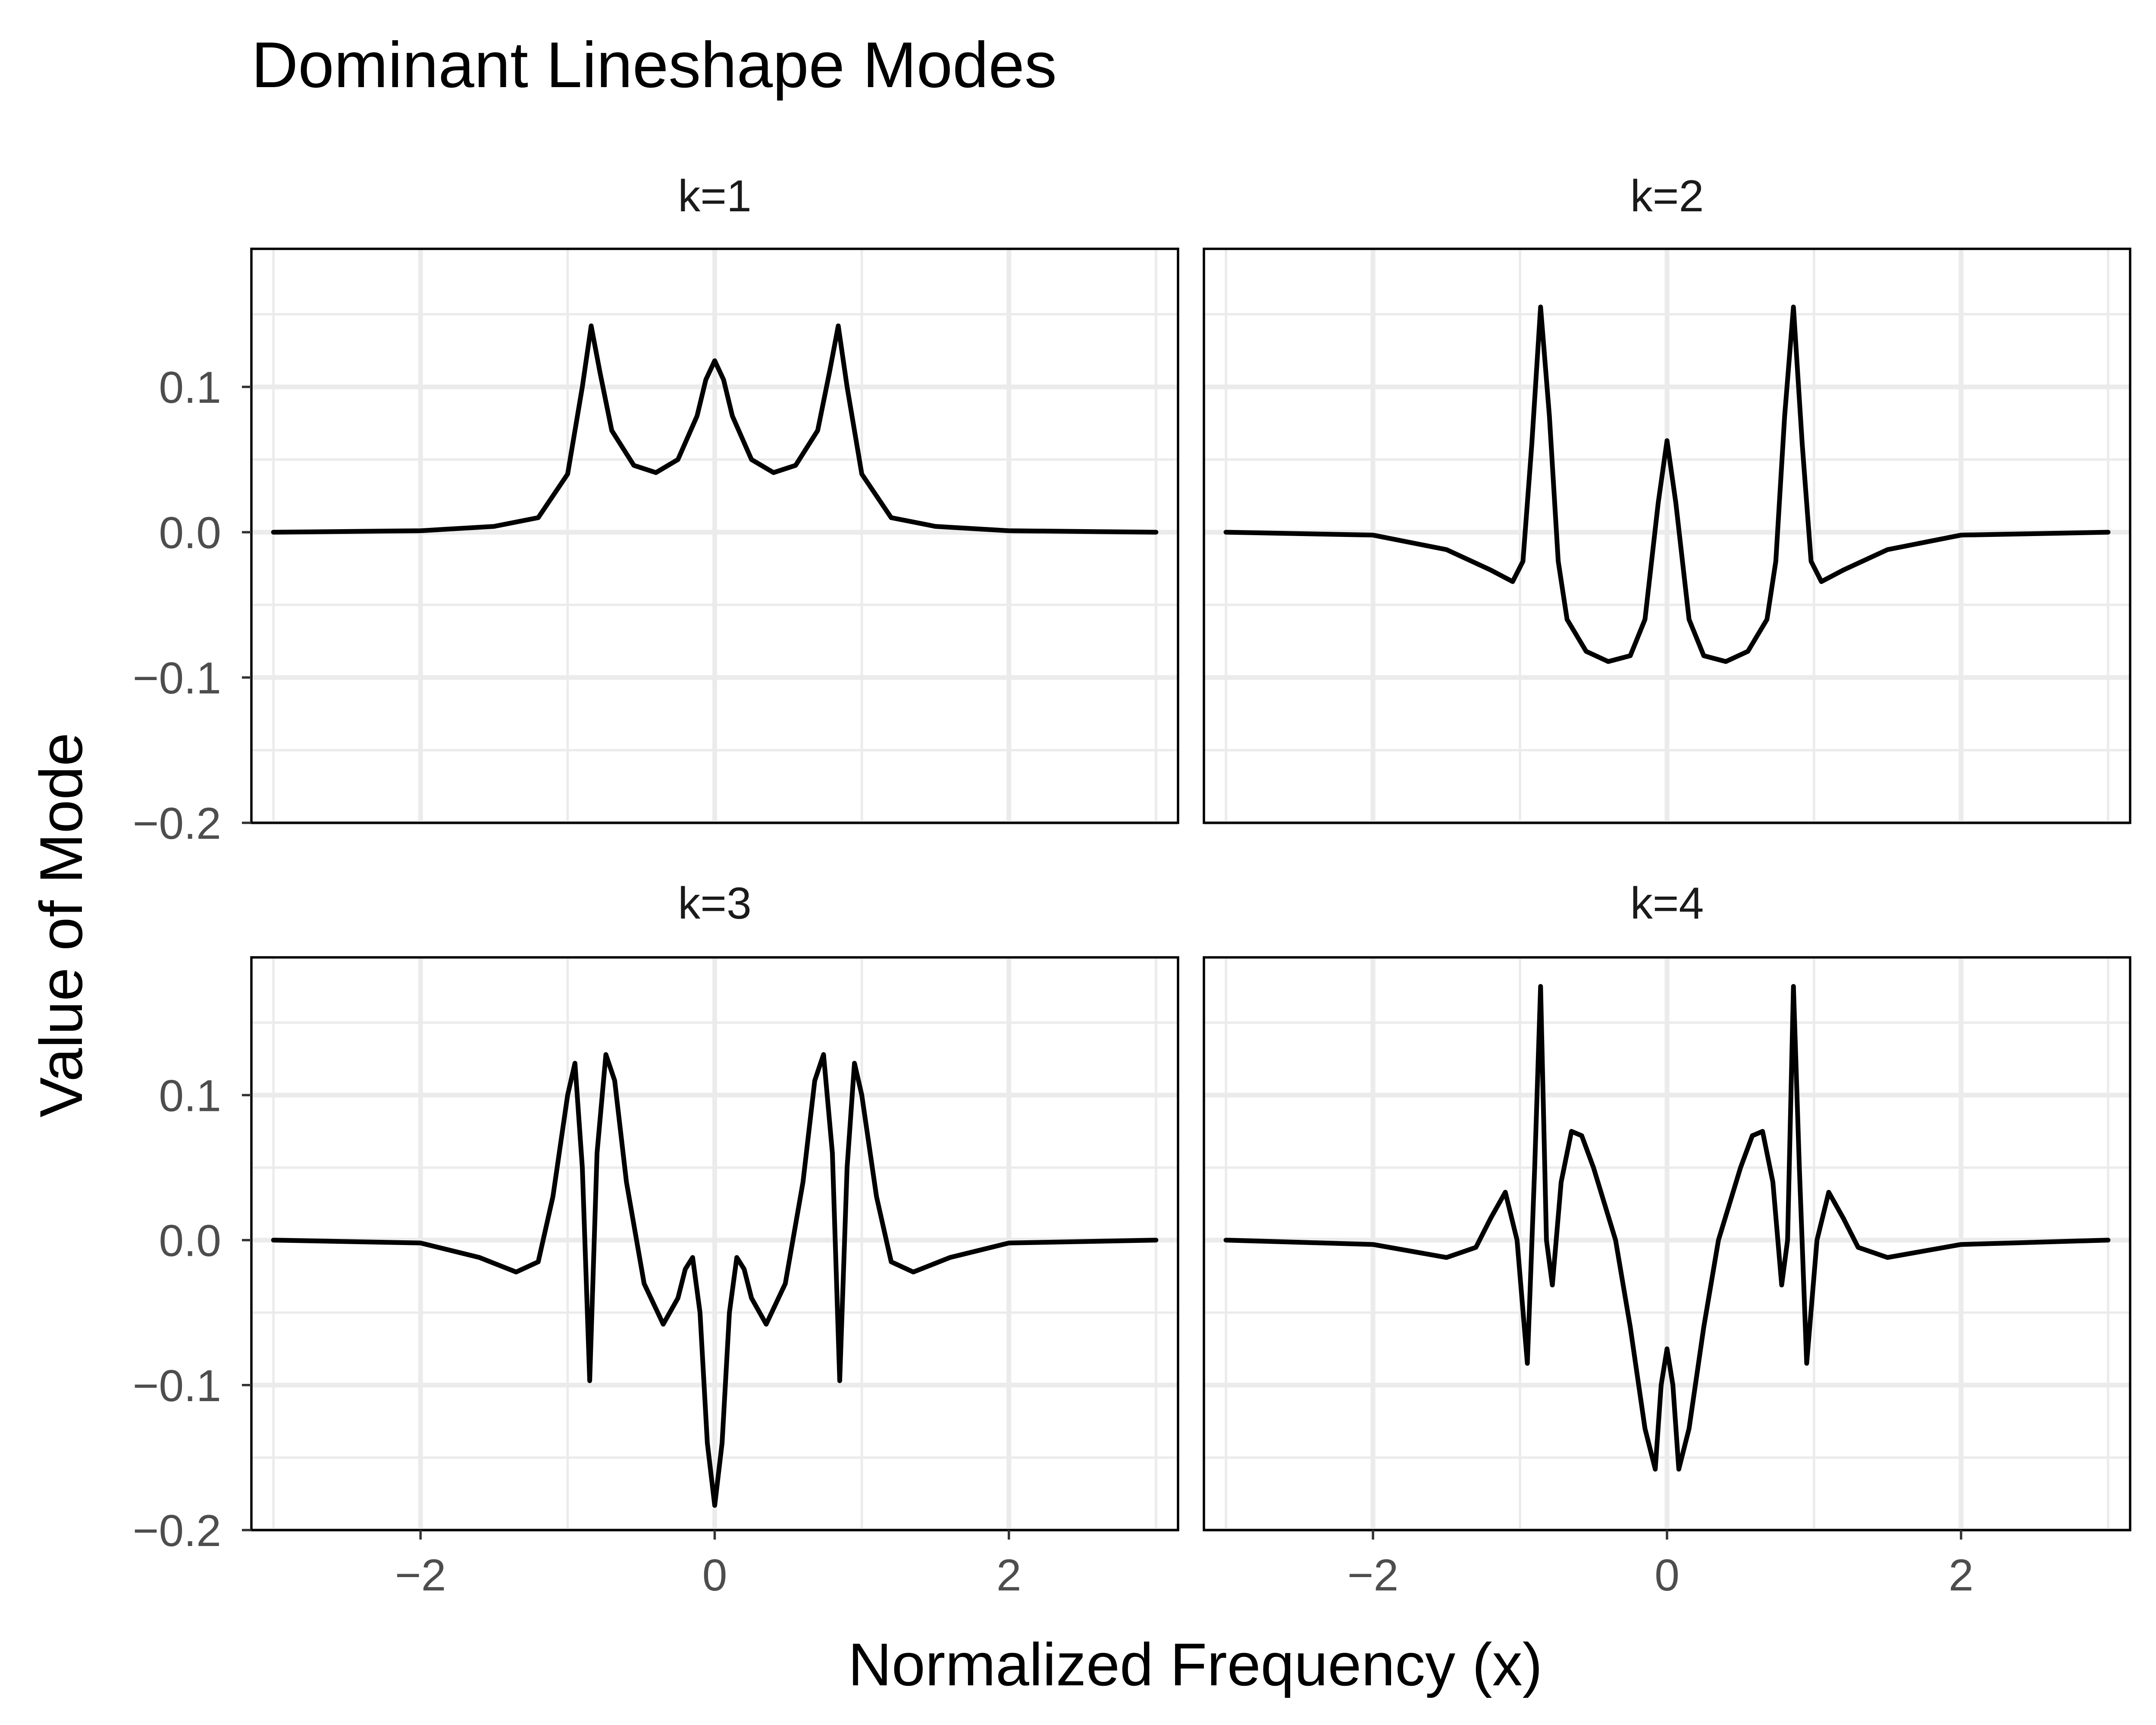  What do you see at coordinates (1667, 903) in the screenshot?
I see `facet-label: k=4` at bounding box center [1667, 903].